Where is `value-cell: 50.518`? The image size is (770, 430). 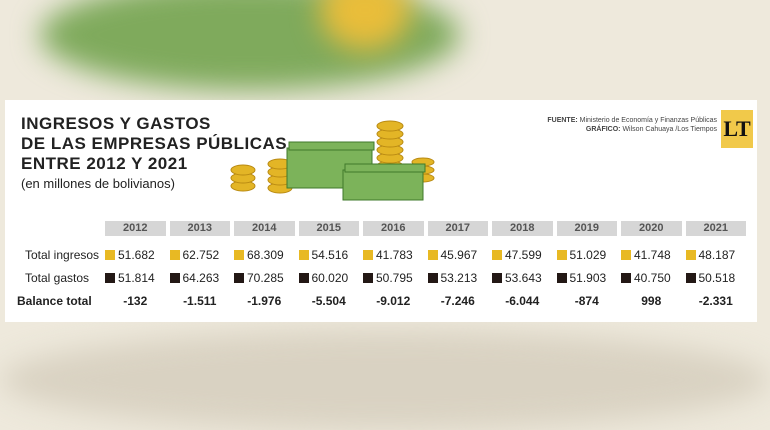
value-cell: 50.518 is located at coordinates (710, 278).